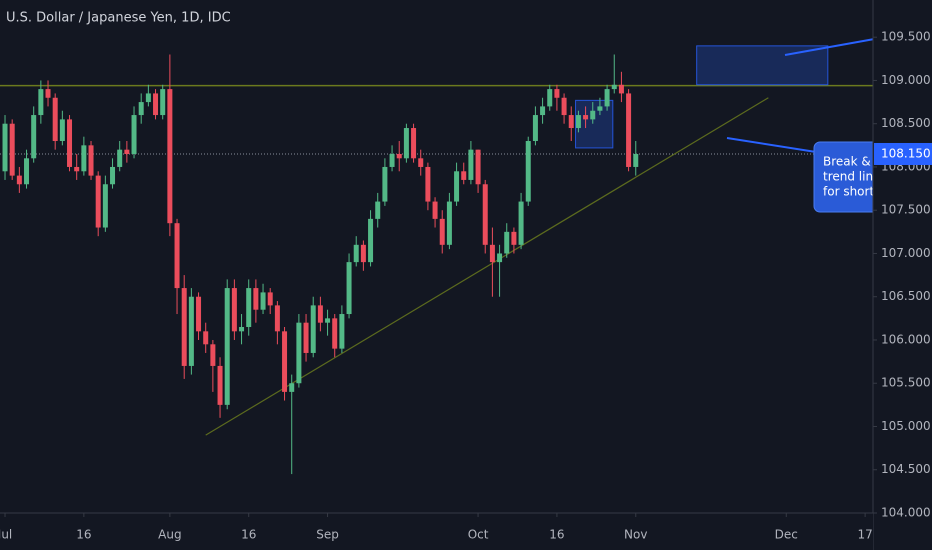 The height and width of the screenshot is (550, 932). I want to click on y-tick-label: 107.500, so click(906, 210).